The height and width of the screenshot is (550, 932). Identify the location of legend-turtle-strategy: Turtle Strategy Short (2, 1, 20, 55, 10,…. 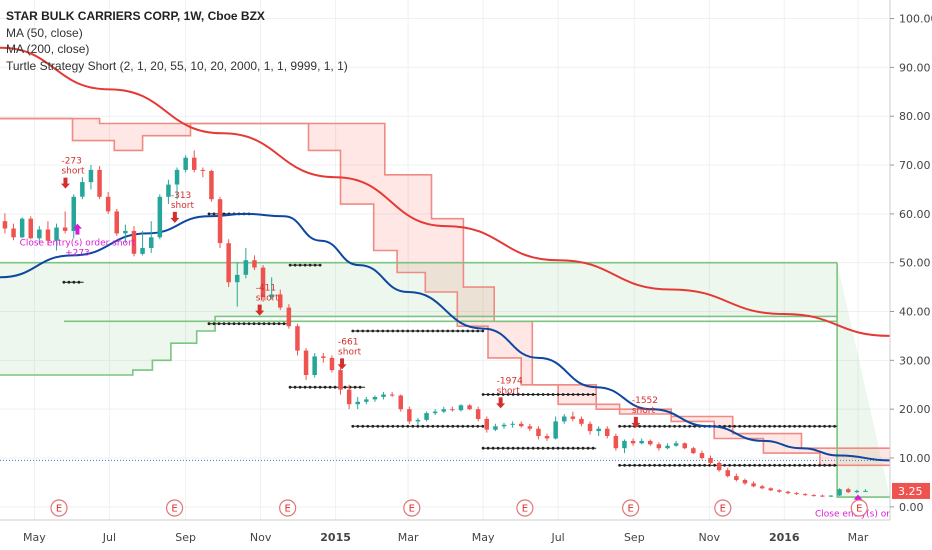
(177, 65).